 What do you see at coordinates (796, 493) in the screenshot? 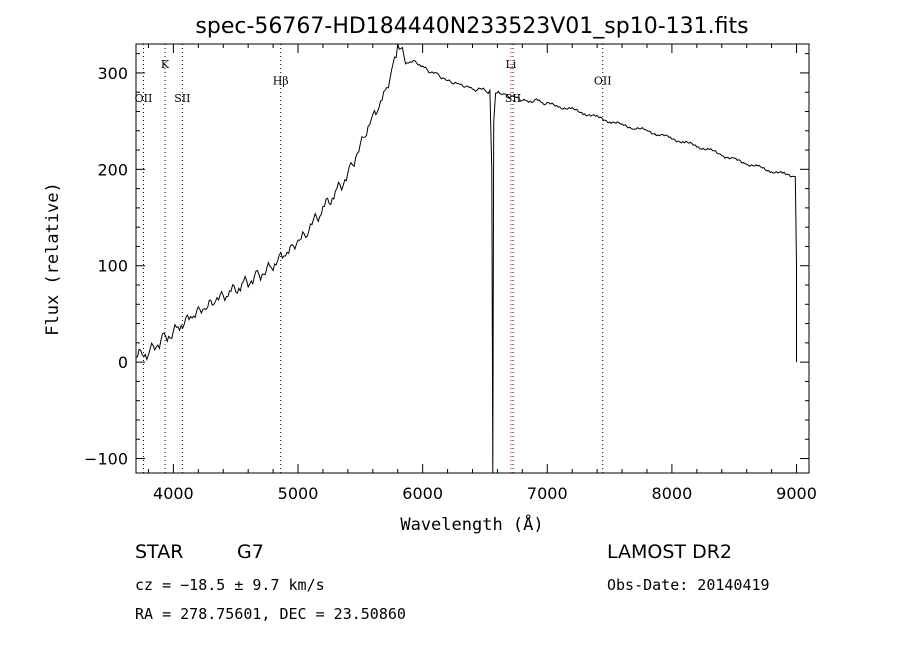
I see `x-tick-label: 9000` at bounding box center [796, 493].